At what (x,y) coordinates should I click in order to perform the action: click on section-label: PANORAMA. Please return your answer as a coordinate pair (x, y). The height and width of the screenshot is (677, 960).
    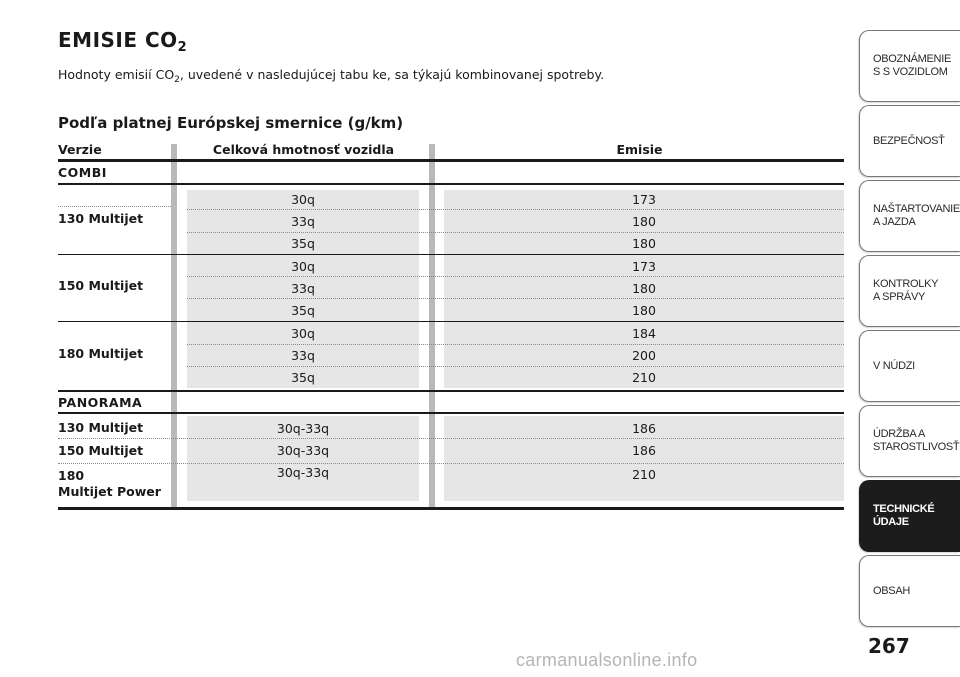
    Looking at the image, I should click on (100, 402).